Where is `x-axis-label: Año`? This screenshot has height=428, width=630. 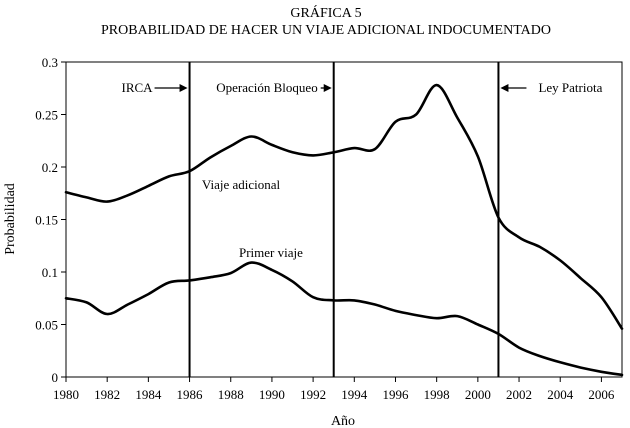 x-axis-label: Año is located at coordinates (343, 421).